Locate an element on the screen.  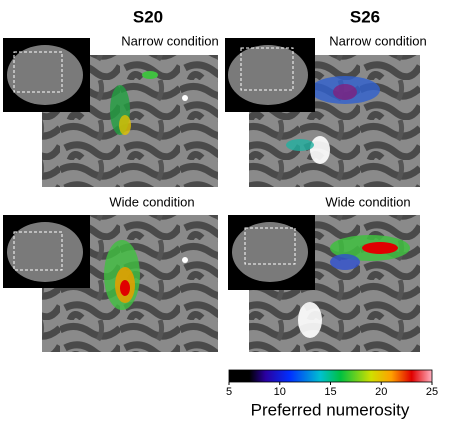
flatmap is located at coordinates (334, 283).